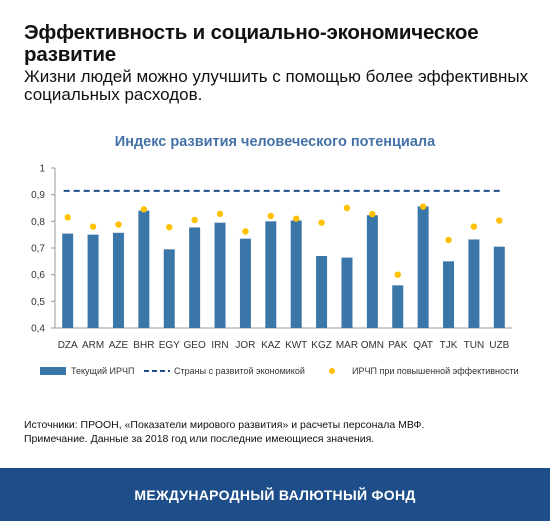  I want to click on legend-bar-swatch, so click(53, 371).